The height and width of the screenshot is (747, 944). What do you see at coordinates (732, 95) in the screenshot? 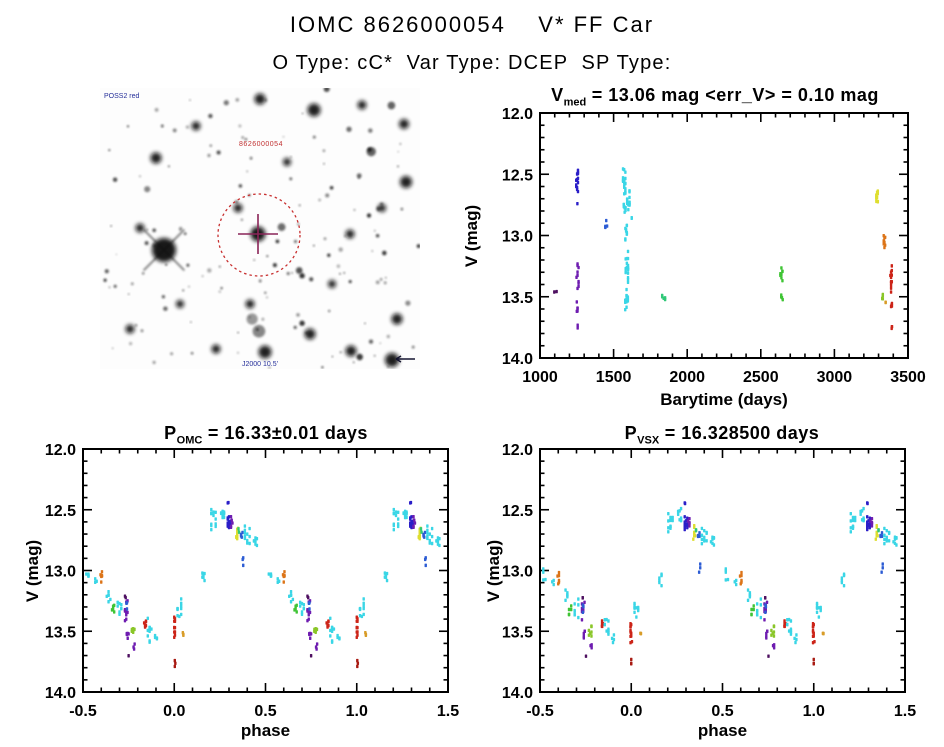
I see `vmed-value: = 13.06 mag <err_V> = 0.10 mag` at bounding box center [732, 95].